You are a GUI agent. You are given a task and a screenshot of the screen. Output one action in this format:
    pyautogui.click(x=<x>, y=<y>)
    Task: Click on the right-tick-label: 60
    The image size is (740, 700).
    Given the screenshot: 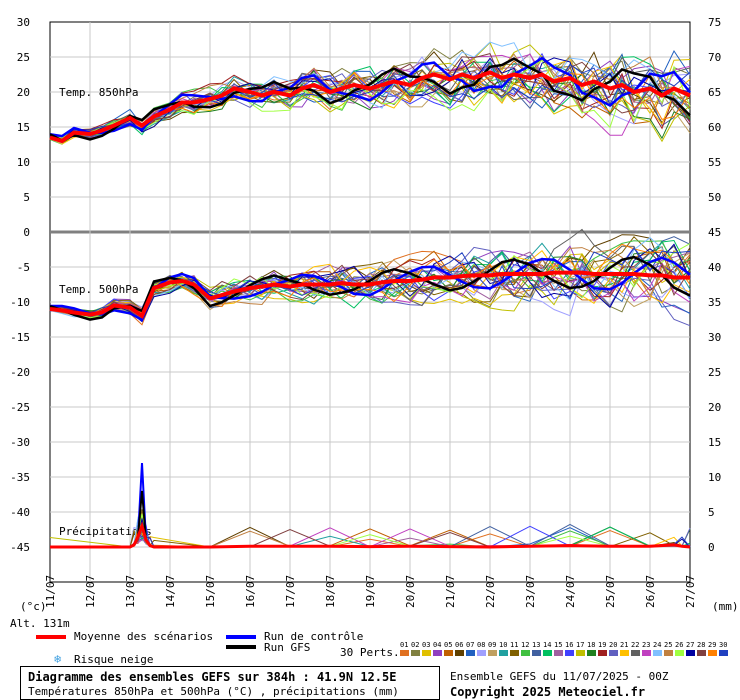 What is the action you would take?
    pyautogui.click(x=714, y=127)
    